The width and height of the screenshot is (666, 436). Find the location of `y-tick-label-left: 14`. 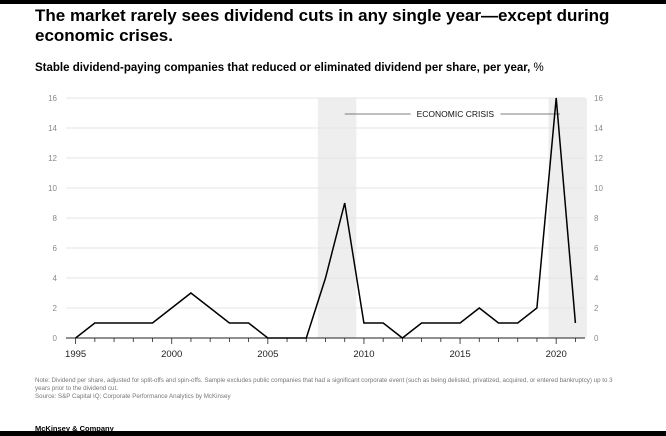

y-tick-label-left: 14 is located at coordinates (52, 128).